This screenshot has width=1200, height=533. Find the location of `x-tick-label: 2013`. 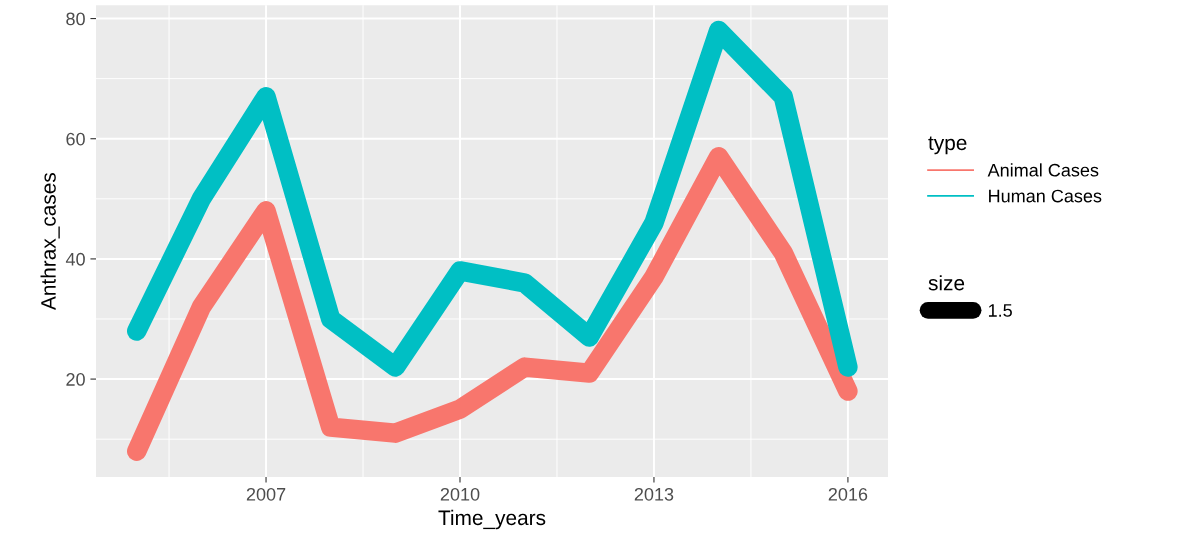

x-tick-label: 2013 is located at coordinates (654, 494).